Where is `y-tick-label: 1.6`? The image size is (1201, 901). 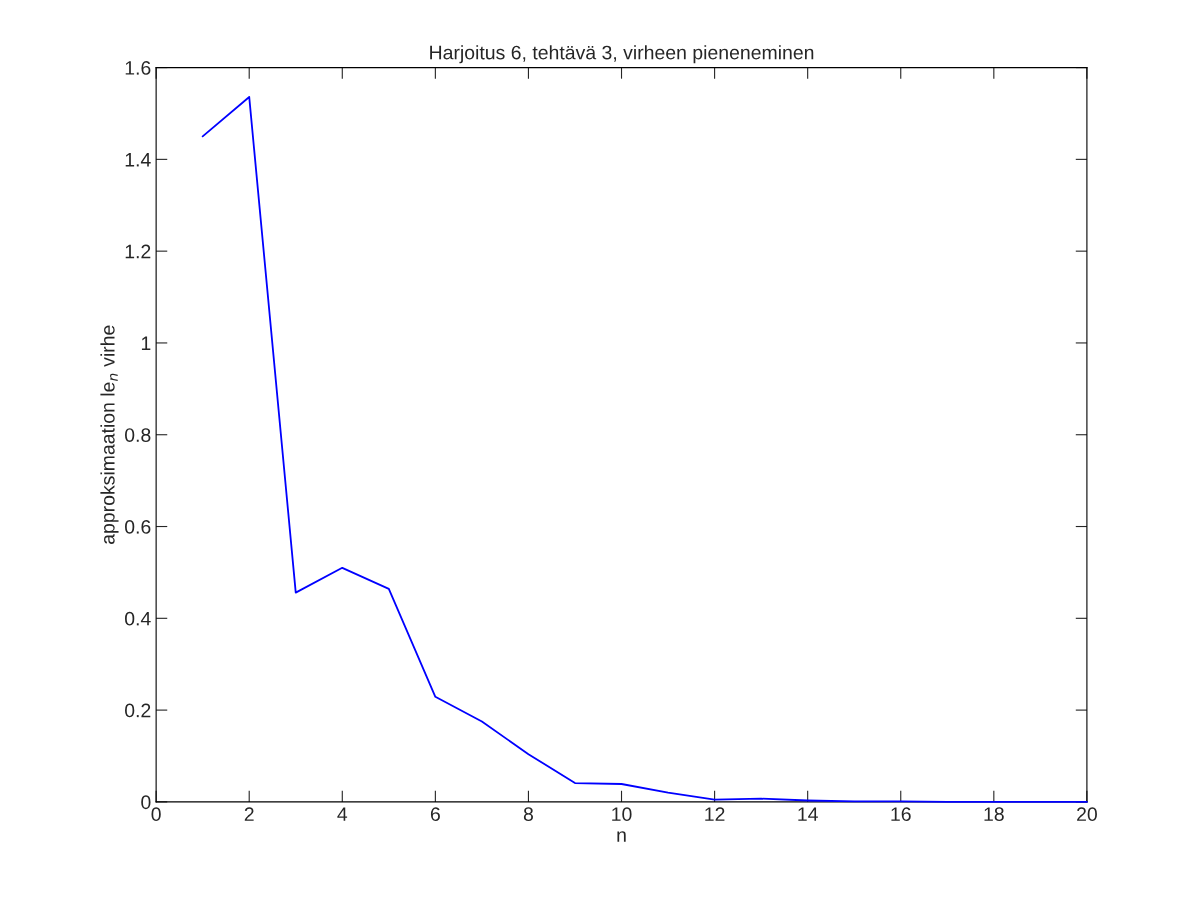 y-tick-label: 1.6 is located at coordinates (138, 68).